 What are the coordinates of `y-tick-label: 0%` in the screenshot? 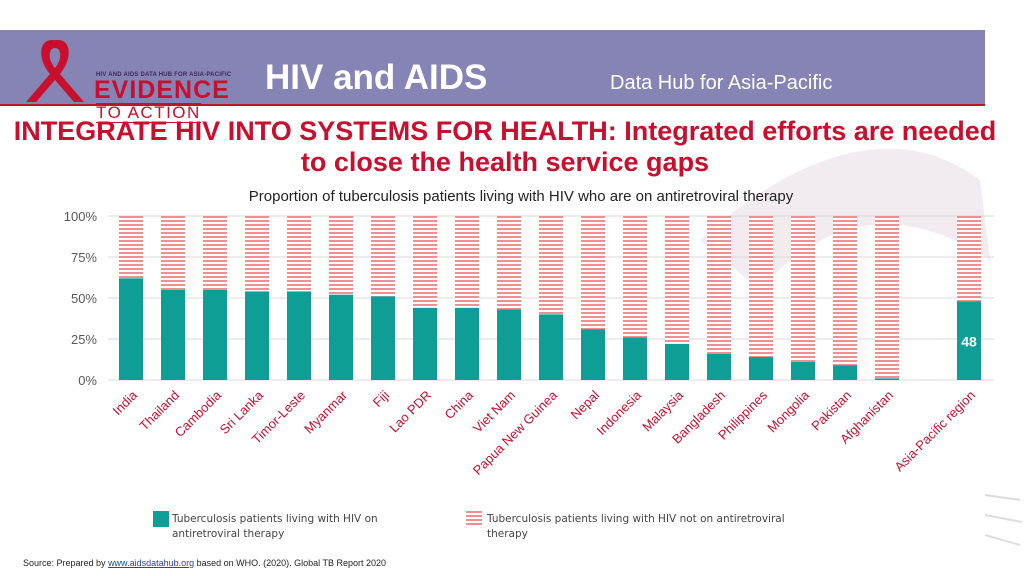 It's located at (87, 380).